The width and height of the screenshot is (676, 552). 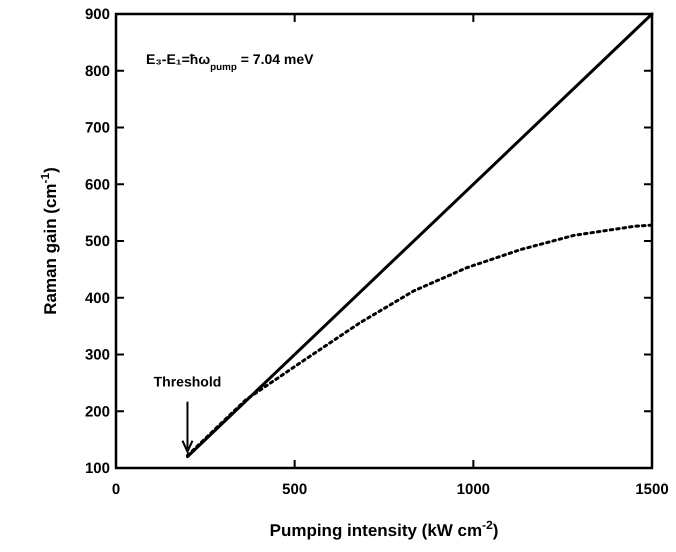 What do you see at coordinates (116, 489) in the screenshot?
I see `x-tick-label: 0` at bounding box center [116, 489].